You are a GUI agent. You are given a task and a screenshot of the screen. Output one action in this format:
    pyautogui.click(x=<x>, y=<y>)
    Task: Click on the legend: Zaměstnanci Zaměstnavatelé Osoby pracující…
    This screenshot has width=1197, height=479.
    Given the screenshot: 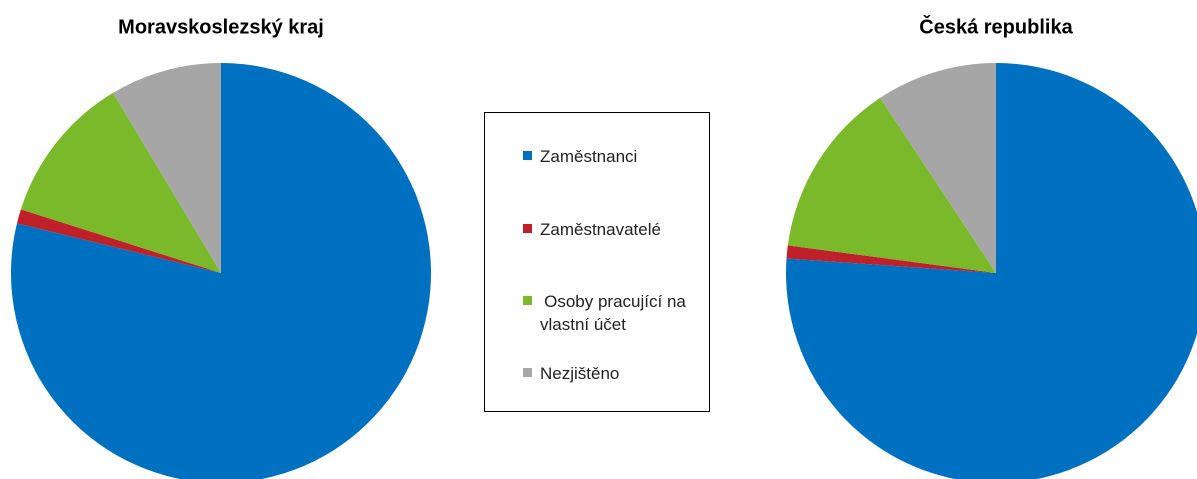 What is the action you would take?
    pyautogui.click(x=597, y=262)
    